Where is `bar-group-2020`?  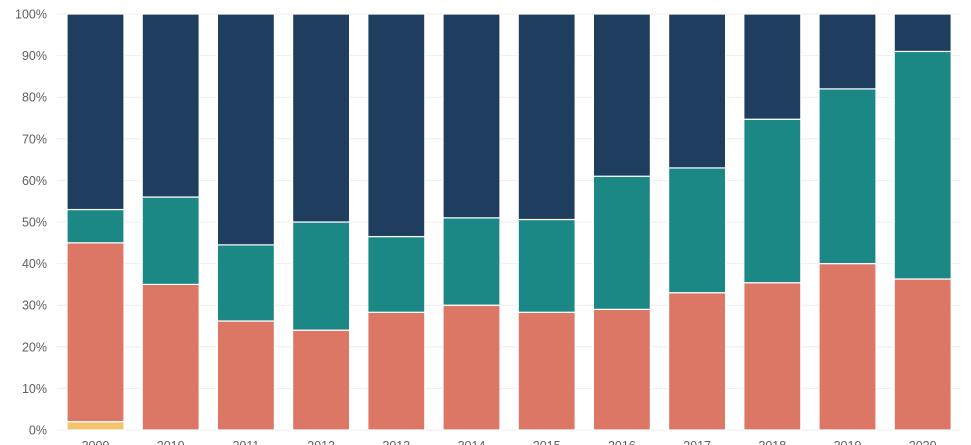 bar-group-2020 is located at coordinates (922, 222).